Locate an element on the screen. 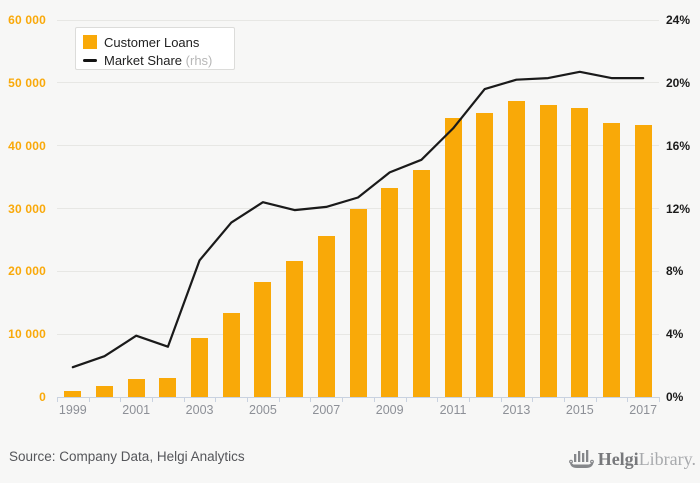  bar-2001 is located at coordinates (136, 387).